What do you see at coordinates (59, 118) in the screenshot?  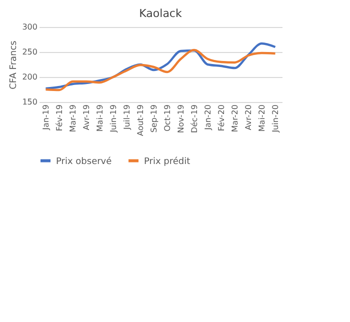 I see `x-tick-label: Fév-19` at bounding box center [59, 118].